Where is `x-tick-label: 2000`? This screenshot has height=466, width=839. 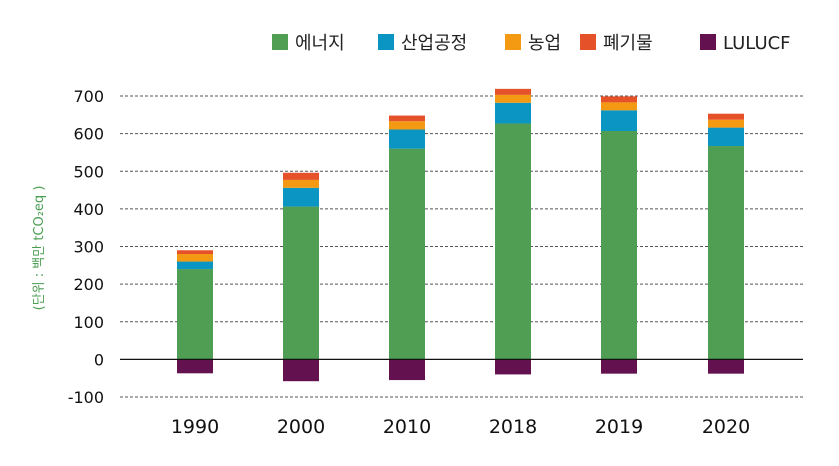 x-tick-label: 2000 is located at coordinates (301, 427).